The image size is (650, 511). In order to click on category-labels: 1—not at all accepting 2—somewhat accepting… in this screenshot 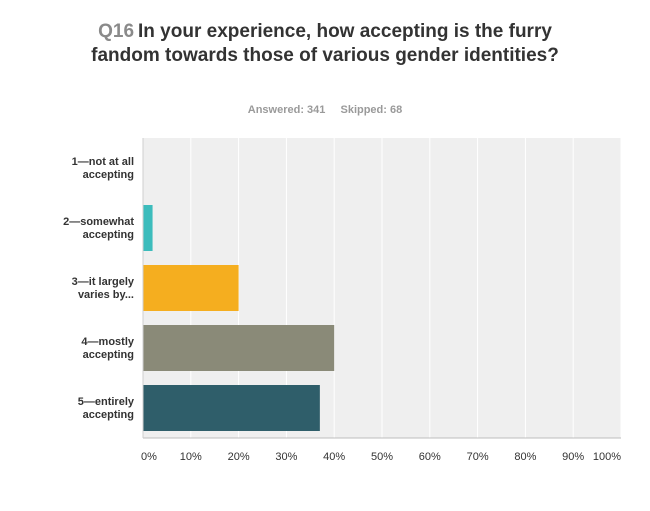, I will do `click(99, 288)`.